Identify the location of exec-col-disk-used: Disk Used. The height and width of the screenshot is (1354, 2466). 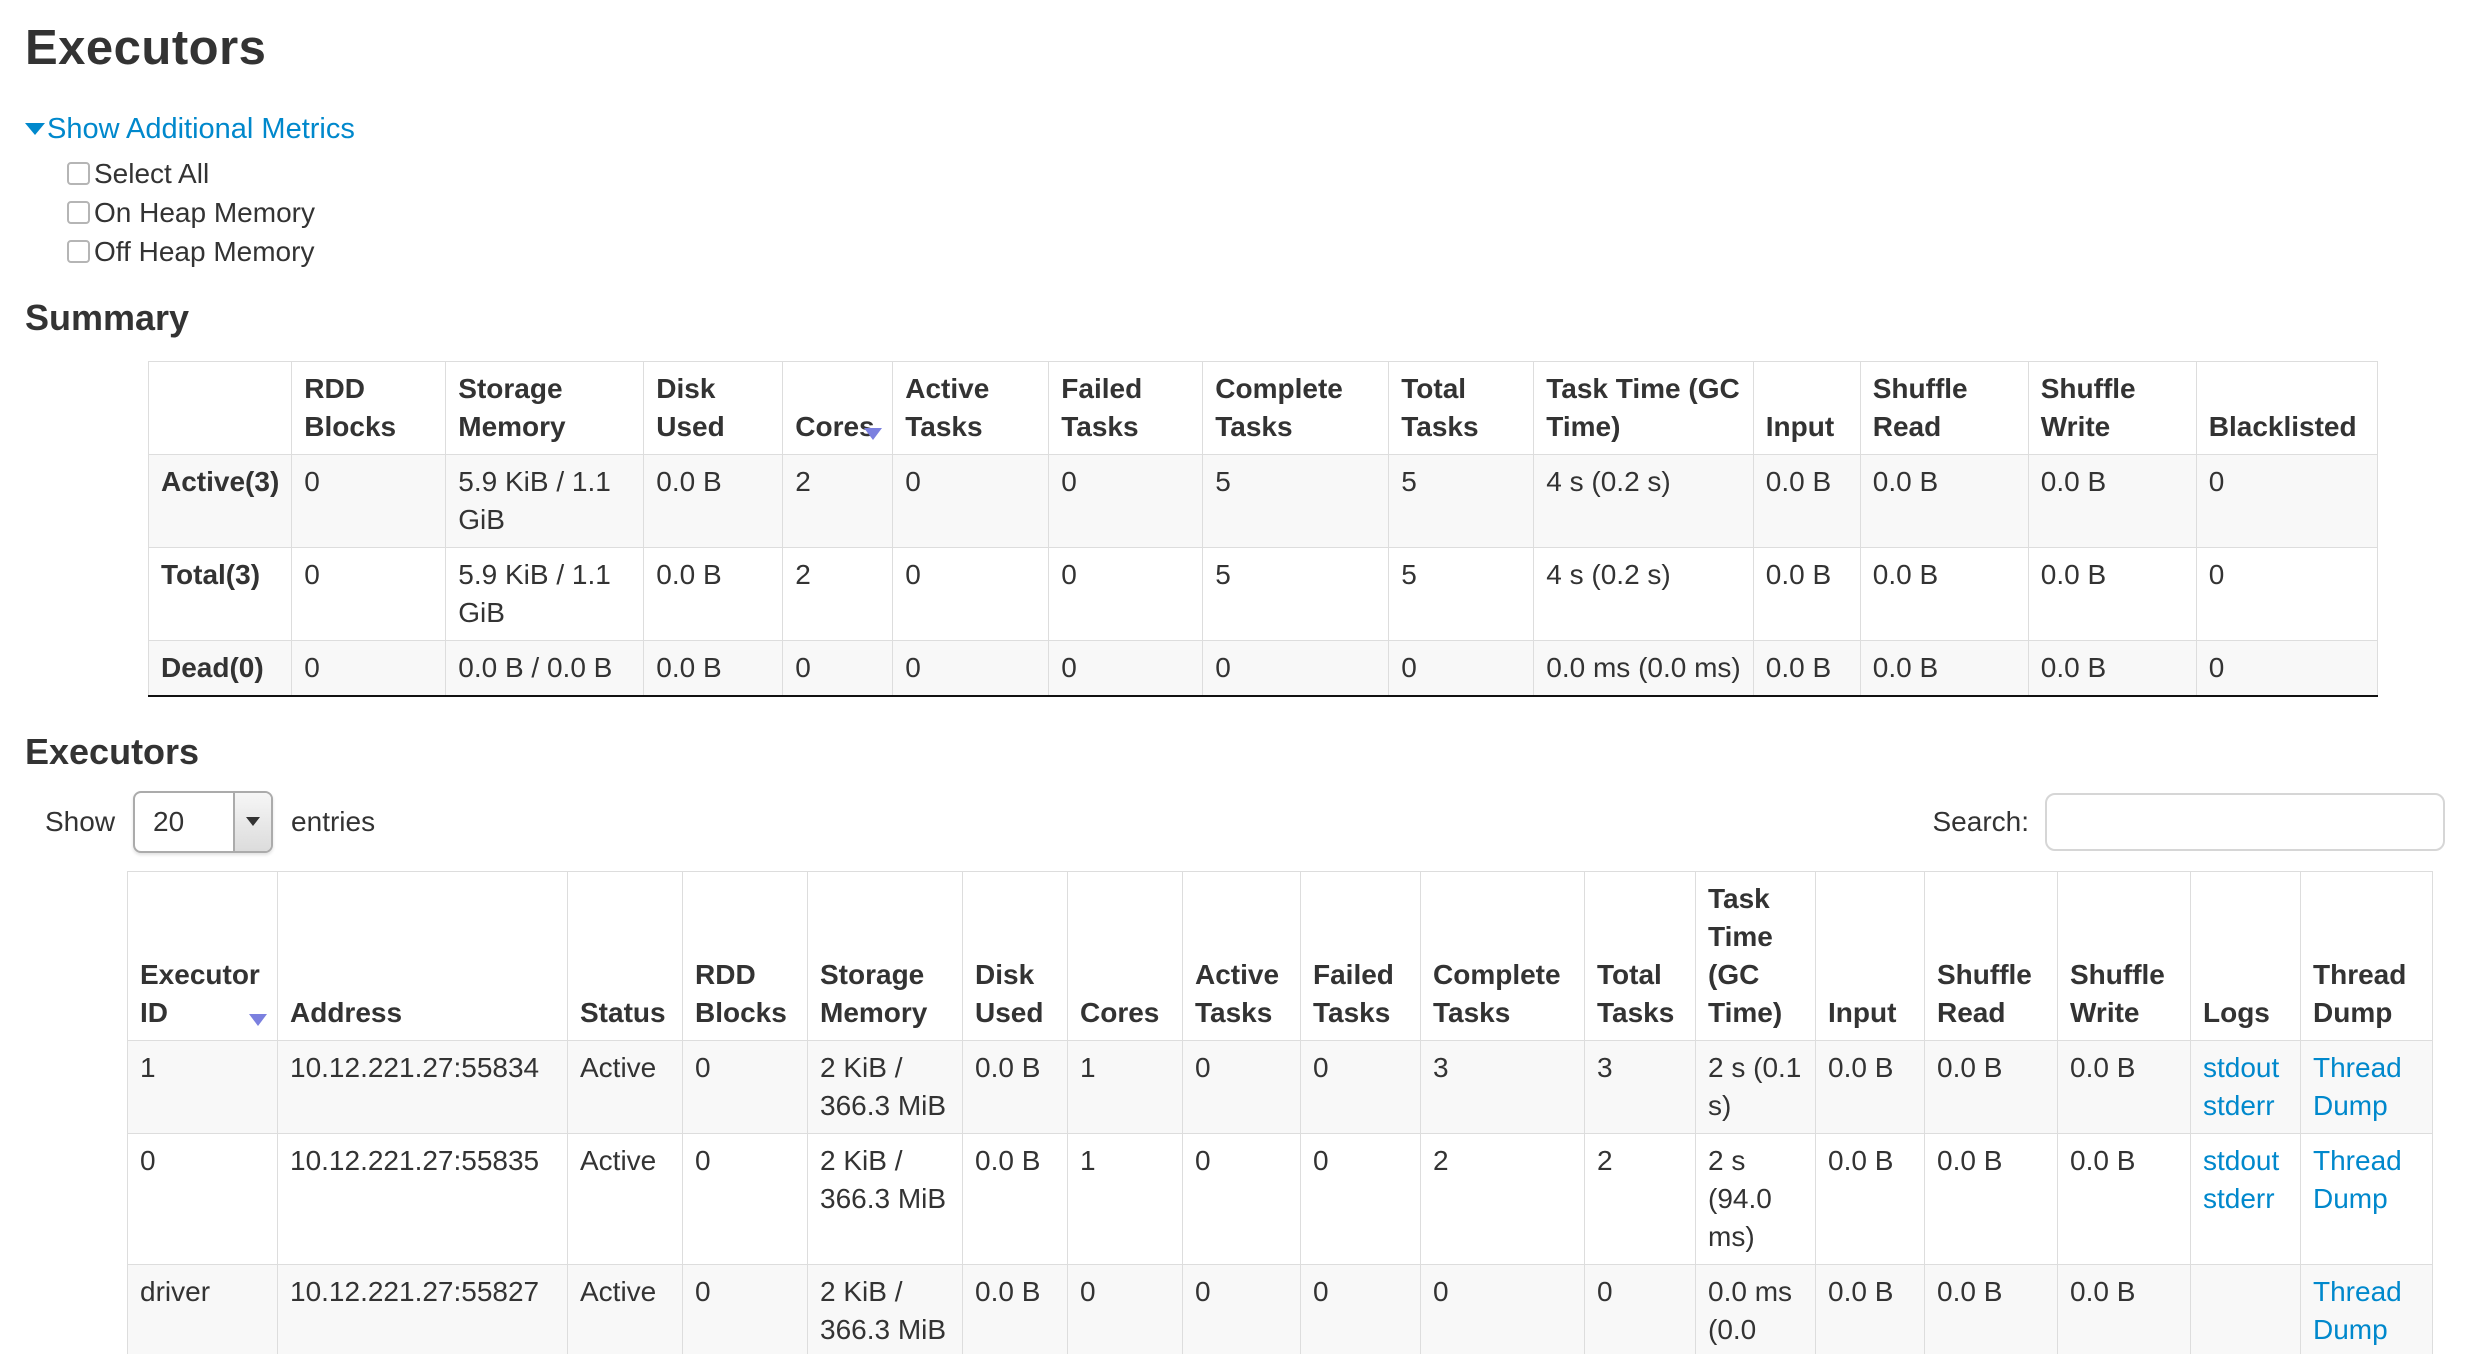
(1015, 955).